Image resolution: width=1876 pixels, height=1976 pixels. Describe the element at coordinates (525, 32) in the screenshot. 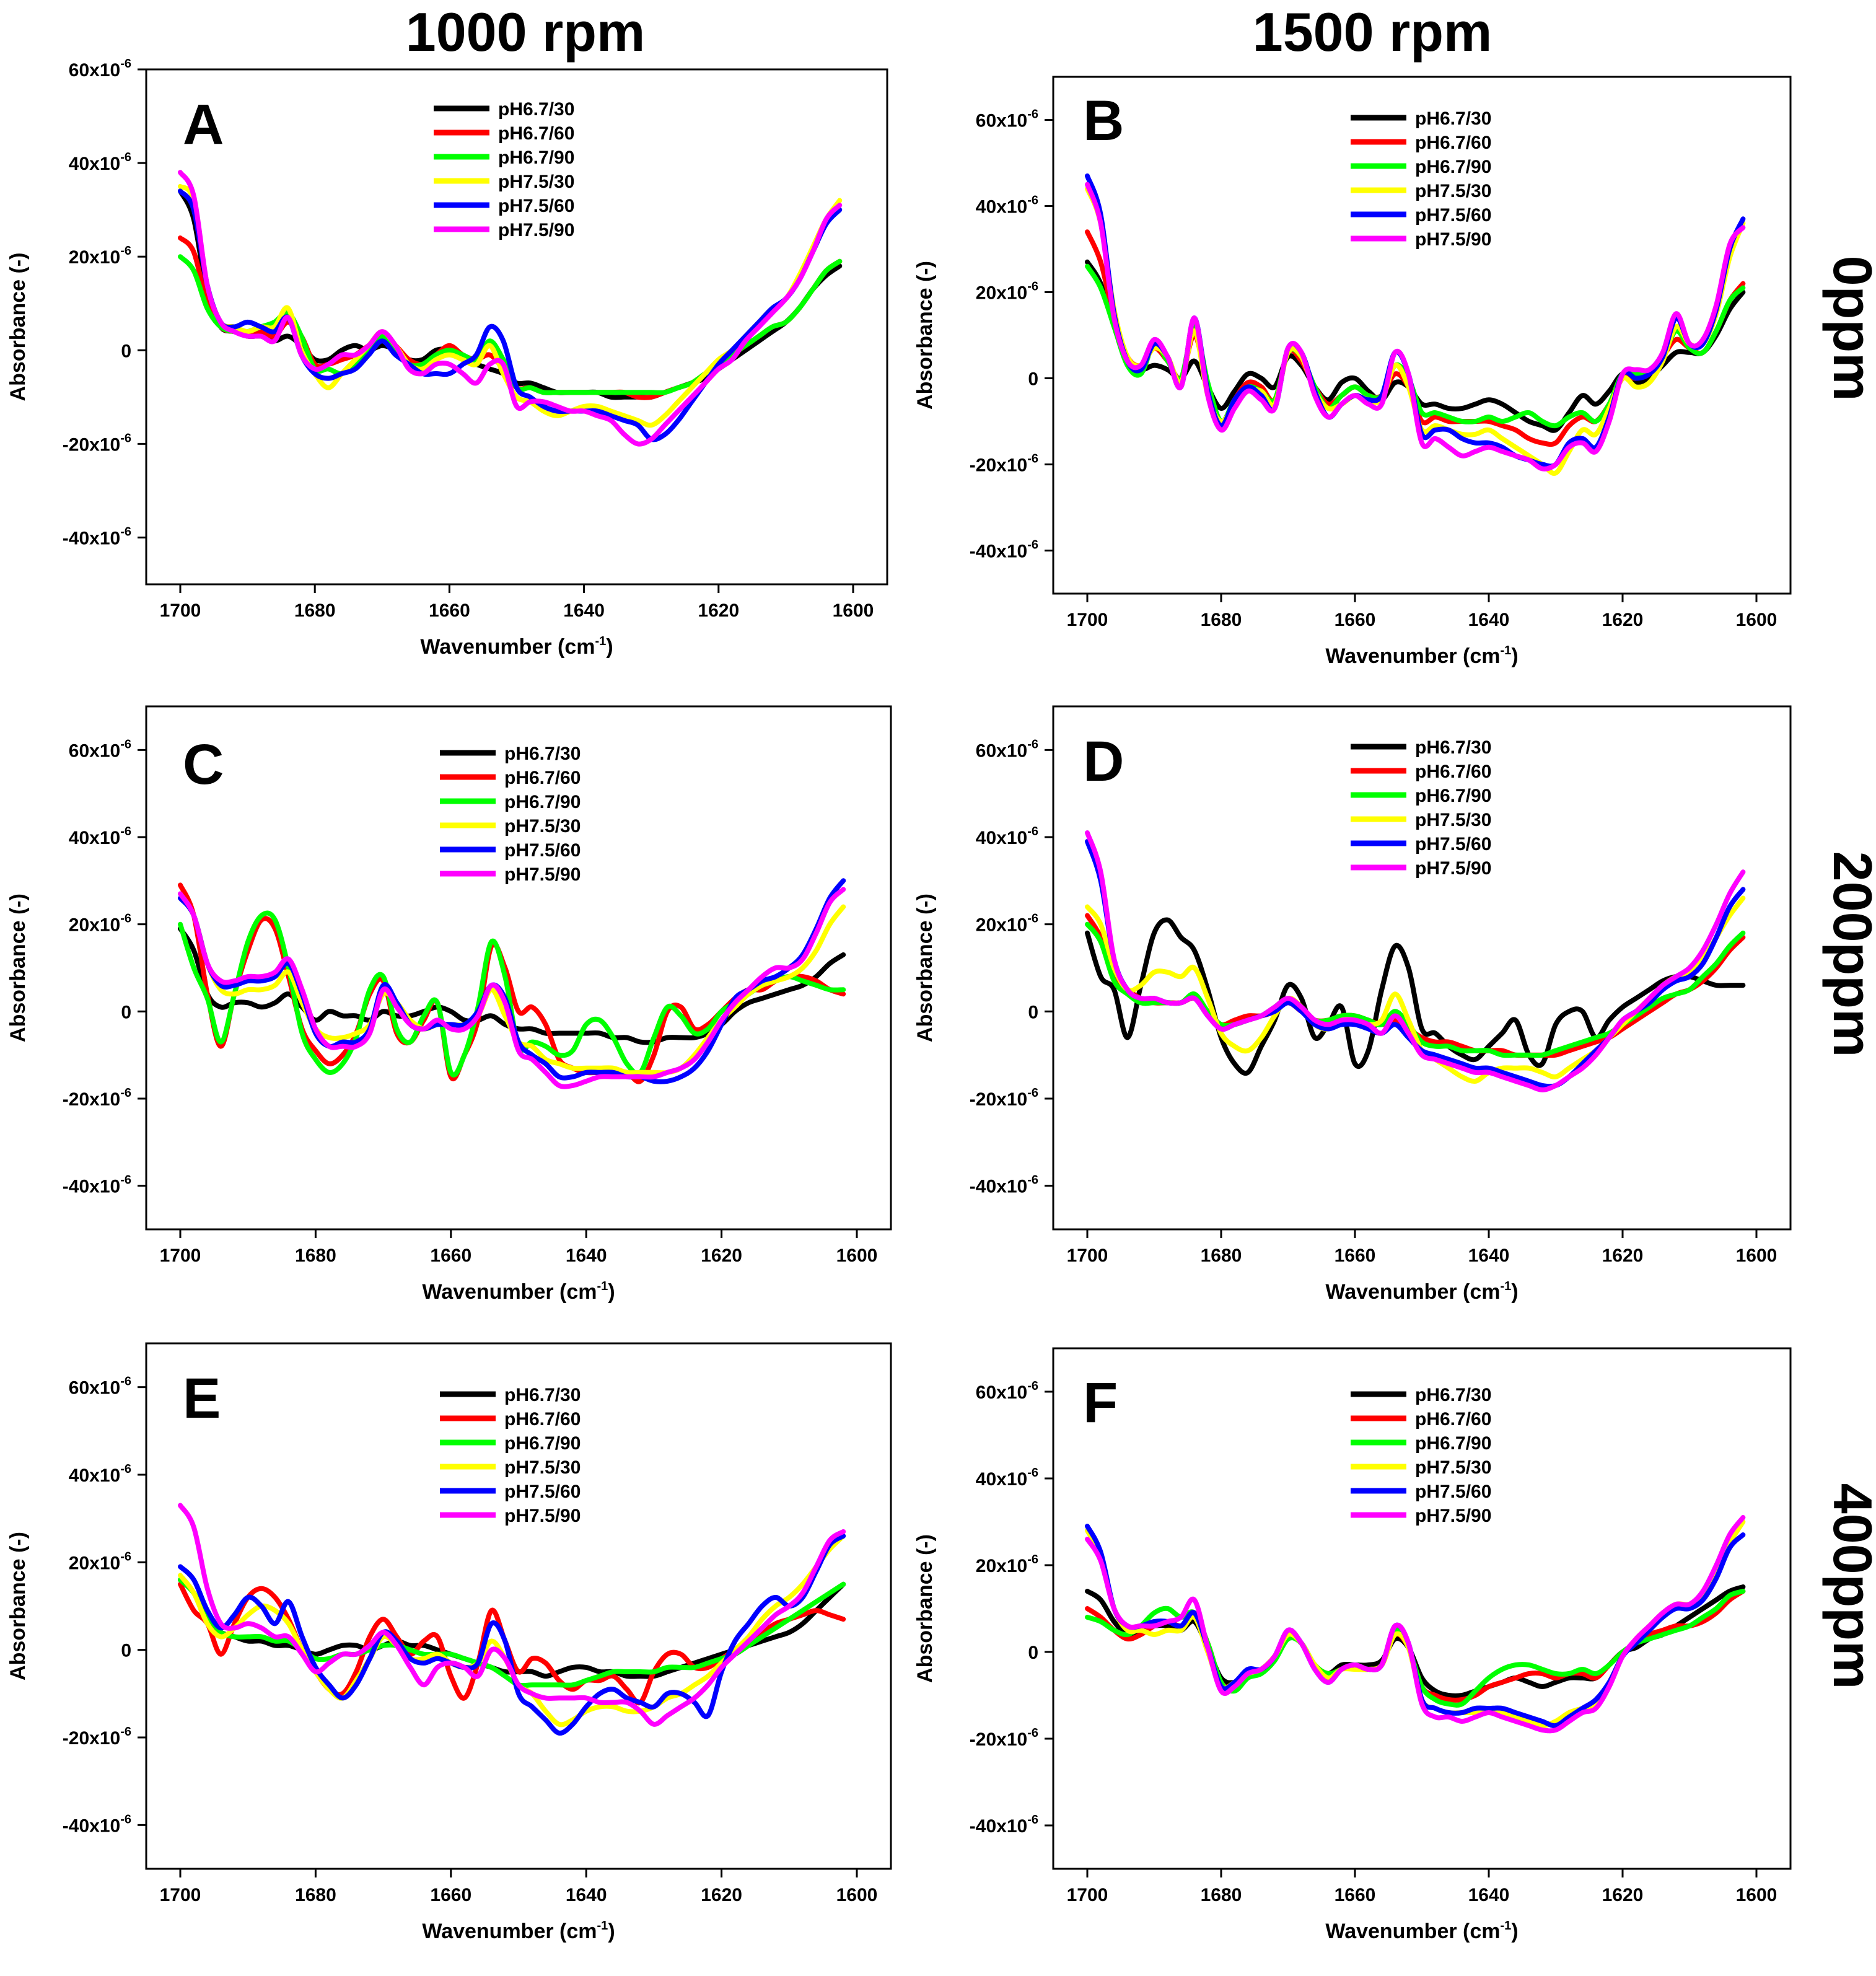

I see `column-title-1000rpm: 1000 rpm` at that location.